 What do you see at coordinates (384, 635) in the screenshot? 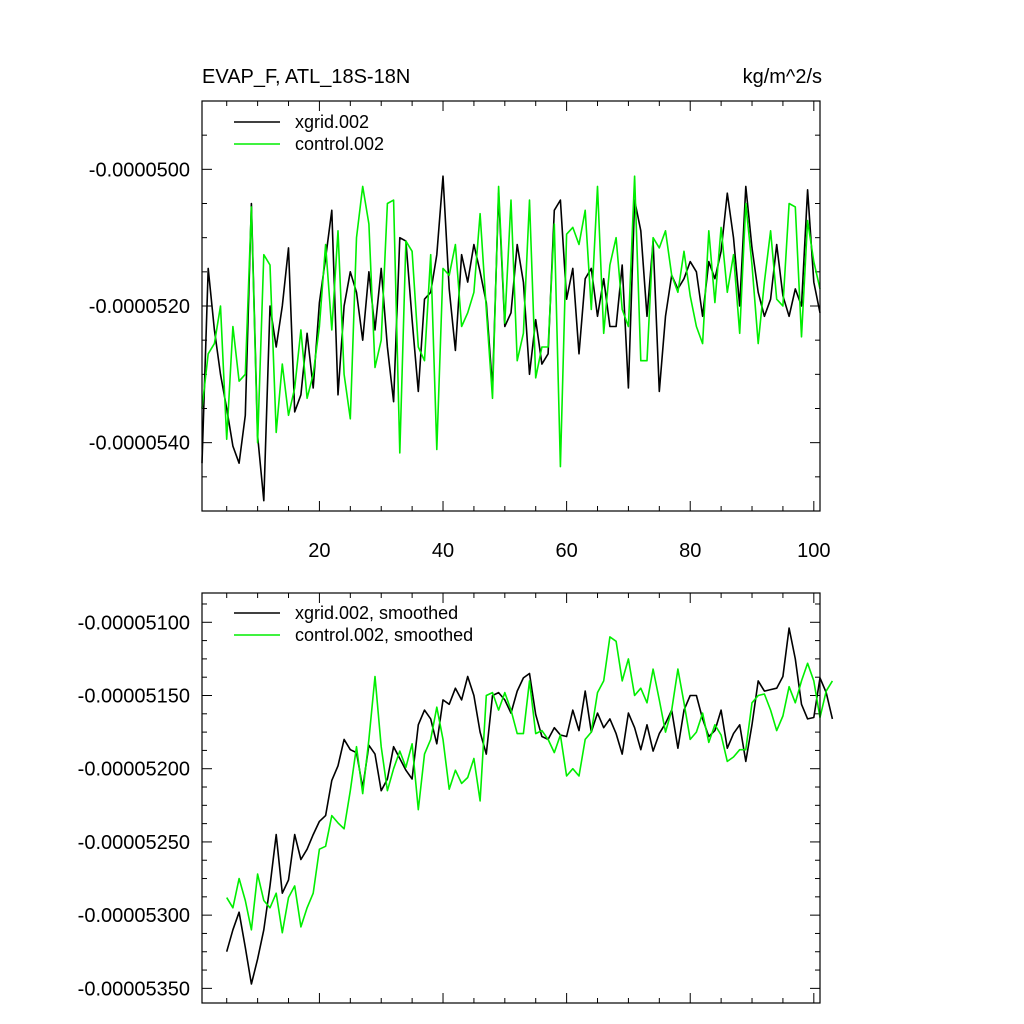
I see `bottom-legend-label-control: control.002, smoothed` at bounding box center [384, 635].